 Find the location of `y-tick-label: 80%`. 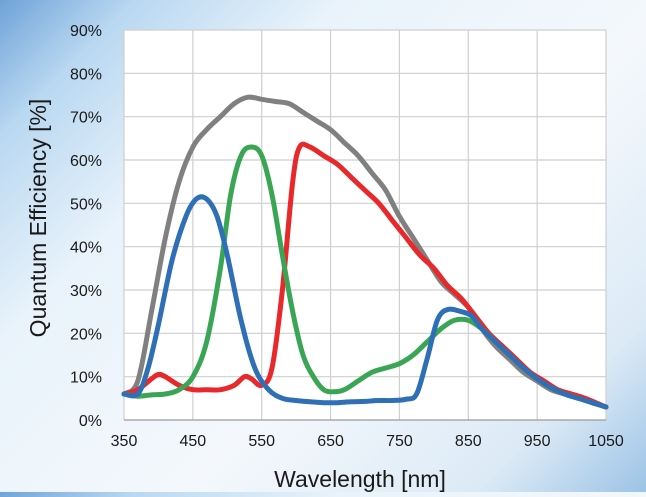

y-tick-label: 80% is located at coordinates (86, 74).